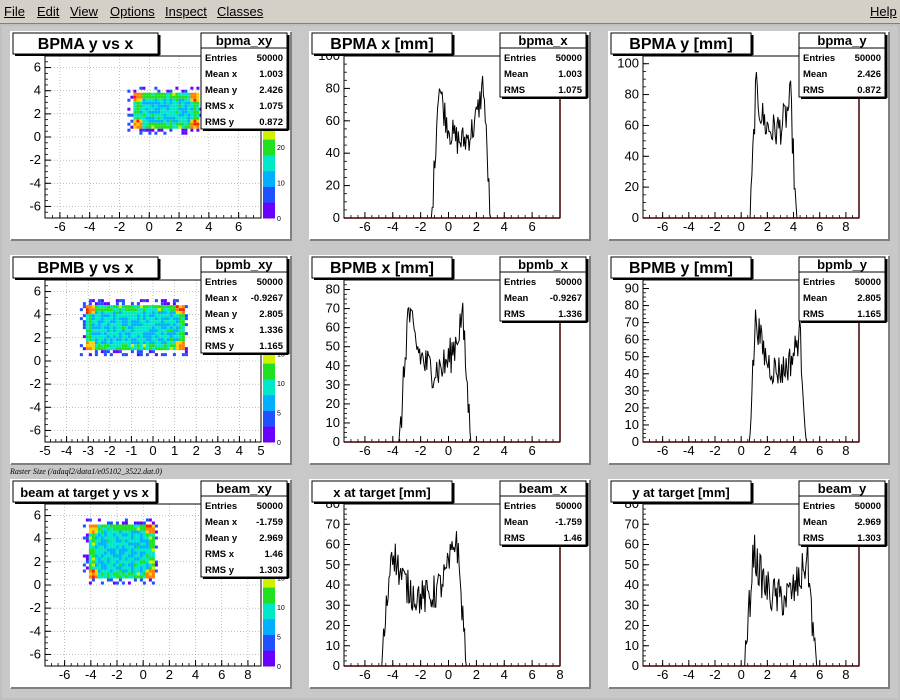  Describe the element at coordinates (269, 658) in the screenshot. I see `color-scale-band` at that location.